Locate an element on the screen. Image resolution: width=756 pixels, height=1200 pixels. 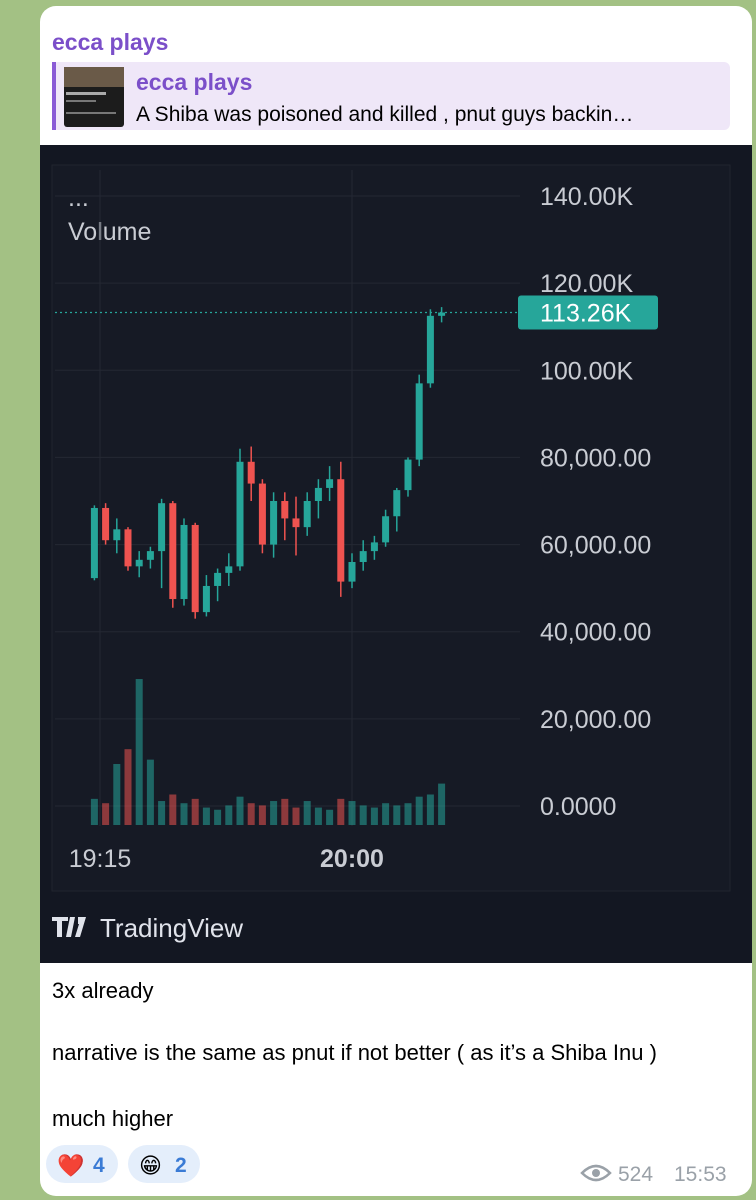
reaction: ❤️ 4 is located at coordinates (82, 1164).